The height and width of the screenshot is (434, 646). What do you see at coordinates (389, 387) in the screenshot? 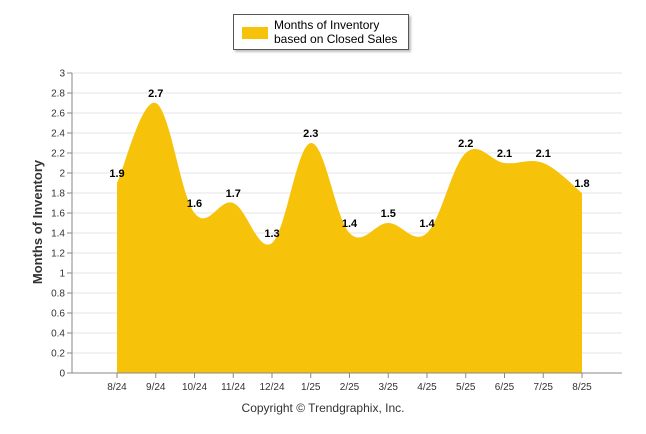
I see `x-tick-label: 3/25` at bounding box center [389, 387].